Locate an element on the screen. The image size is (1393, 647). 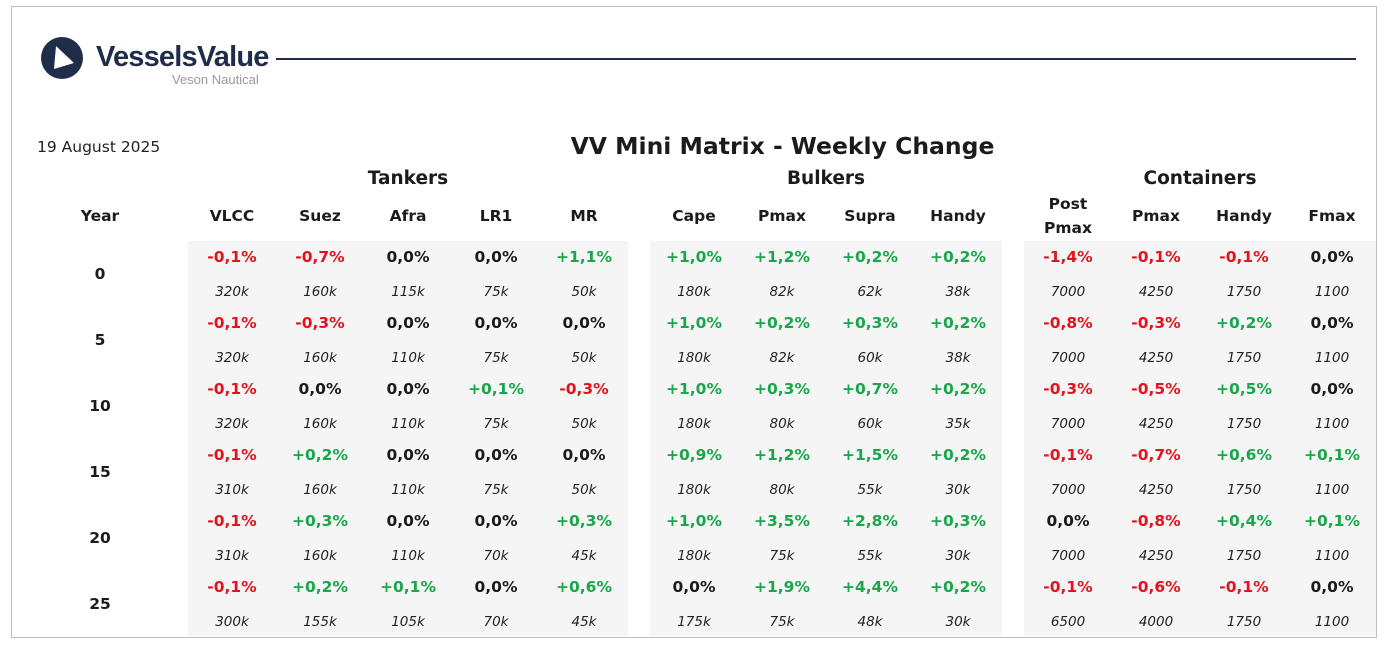
vessel-size-value: 45k is located at coordinates (584, 556).